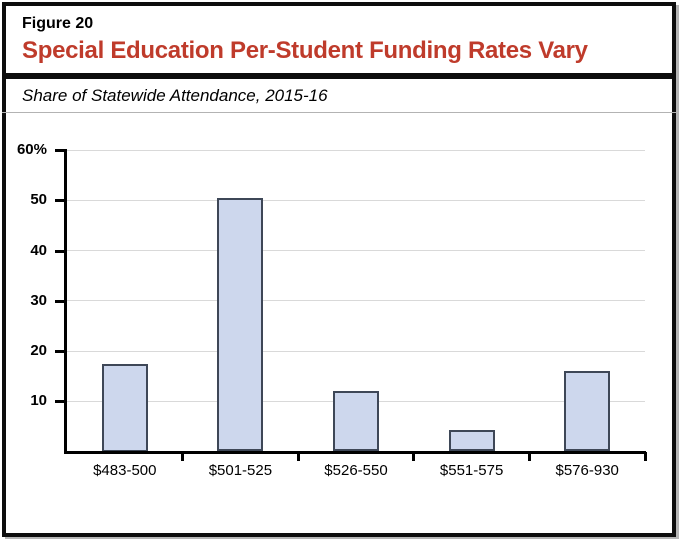  Describe the element at coordinates (38, 401) in the screenshot. I see `y-tick-label-10: 10` at that location.